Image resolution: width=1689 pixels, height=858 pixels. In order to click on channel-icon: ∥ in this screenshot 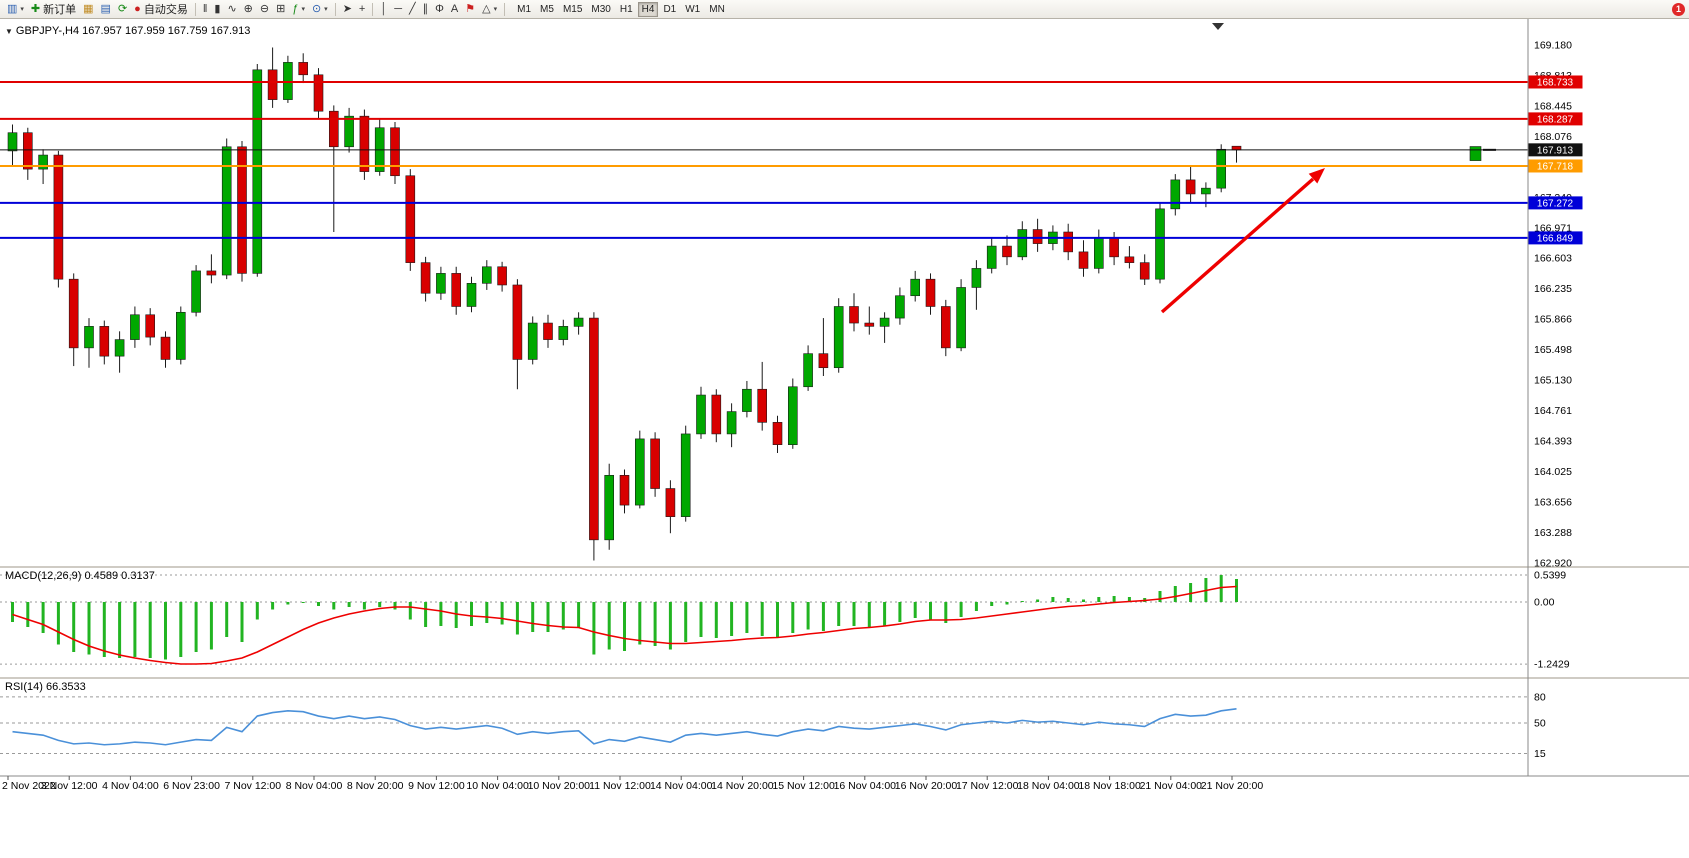, I will do `click(425, 8)`.